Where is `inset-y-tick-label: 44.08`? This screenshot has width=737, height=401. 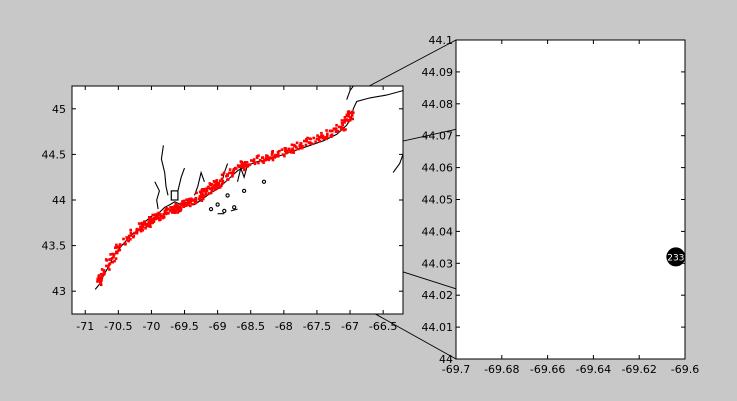
inset-y-tick-label: 44.08 is located at coordinates (438, 104).